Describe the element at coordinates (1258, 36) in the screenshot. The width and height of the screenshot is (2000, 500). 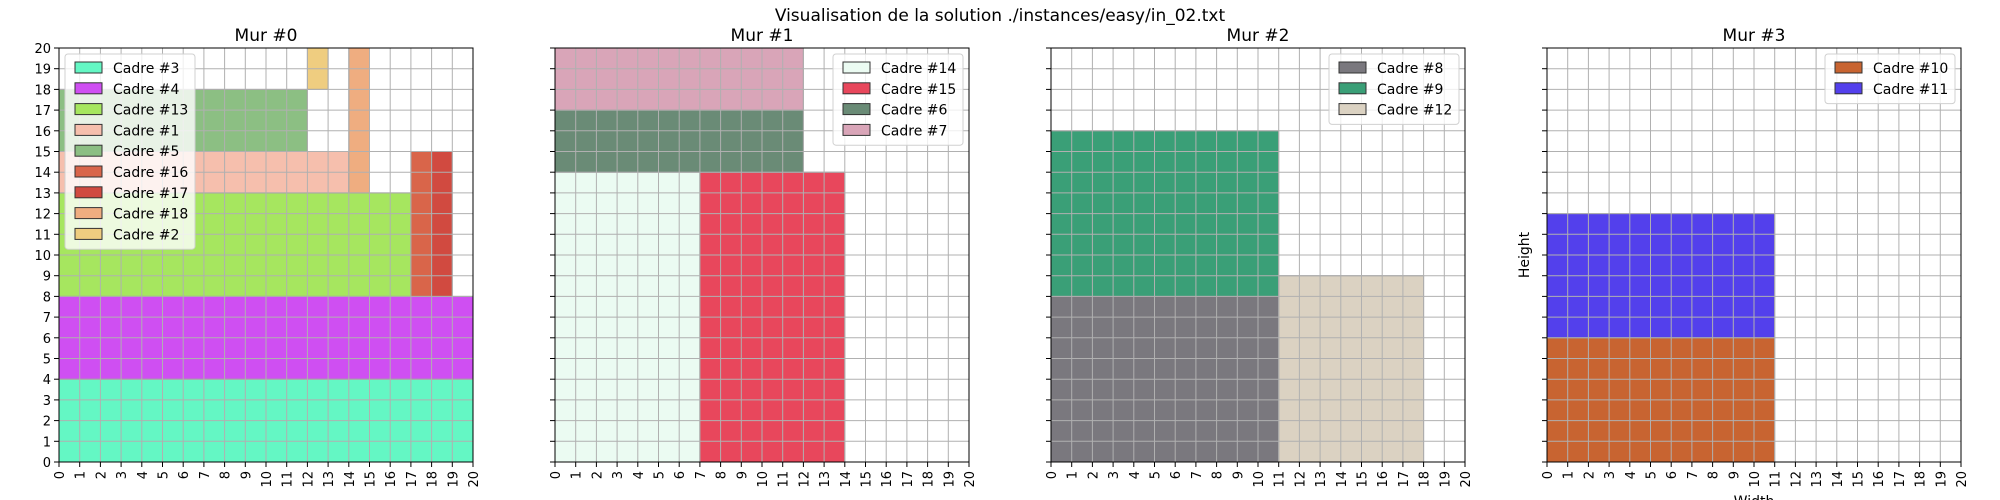
I see `panel-title: Mur #2` at that location.